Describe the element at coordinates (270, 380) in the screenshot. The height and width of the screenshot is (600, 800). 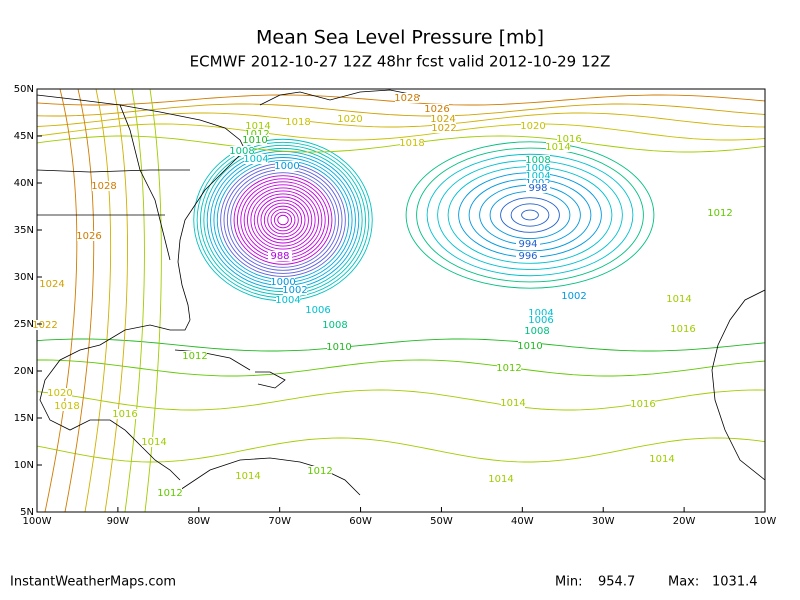
I see `hispaniola` at that location.